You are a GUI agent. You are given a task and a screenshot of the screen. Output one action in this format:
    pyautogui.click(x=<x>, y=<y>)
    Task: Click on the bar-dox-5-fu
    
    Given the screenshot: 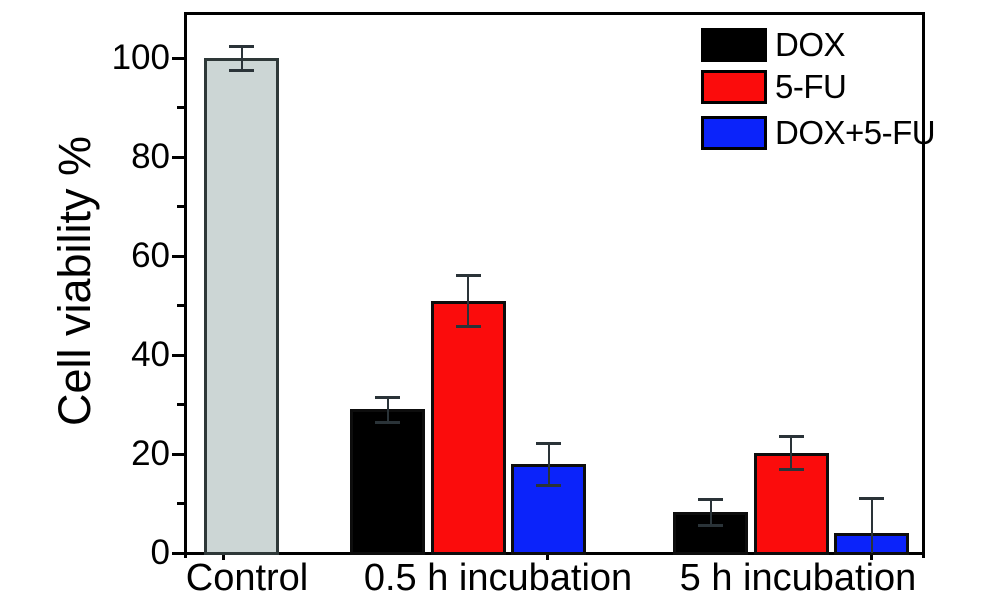 What is the action you would take?
    pyautogui.click(x=548, y=509)
    